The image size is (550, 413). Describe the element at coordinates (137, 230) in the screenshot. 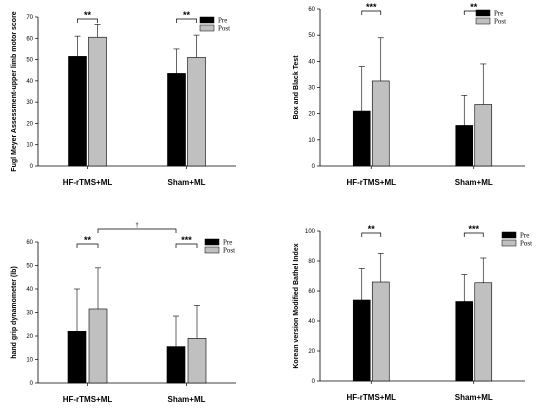

I see `between-group-bracket` at that location.